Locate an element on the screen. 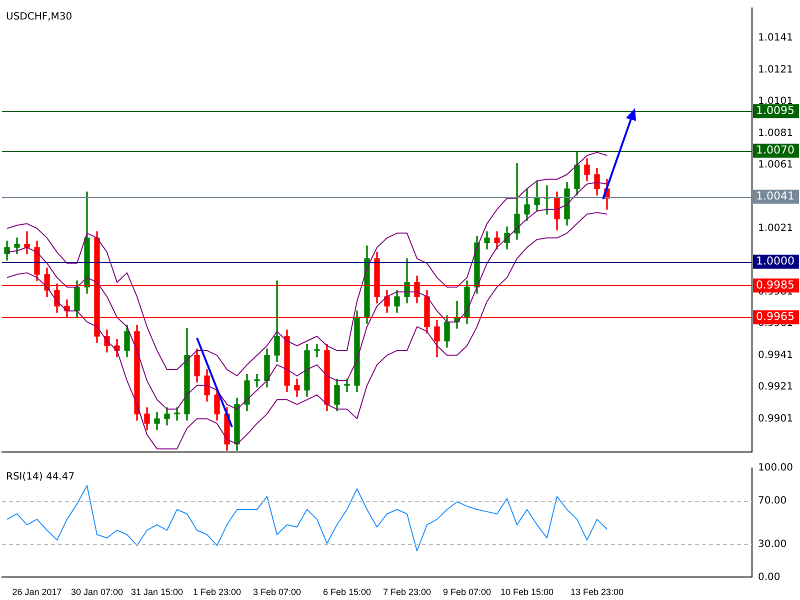  y-tick-label: 1.0141 is located at coordinates (775, 38).